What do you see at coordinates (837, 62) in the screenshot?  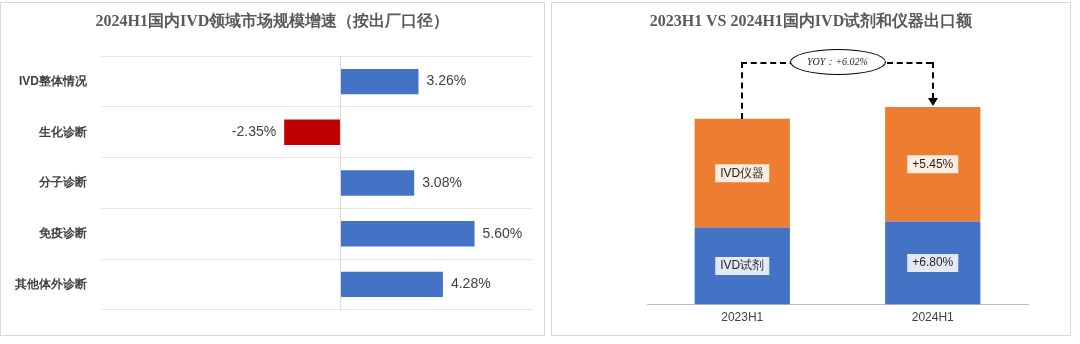 I see `text: YOY：+6.02%` at bounding box center [837, 62].